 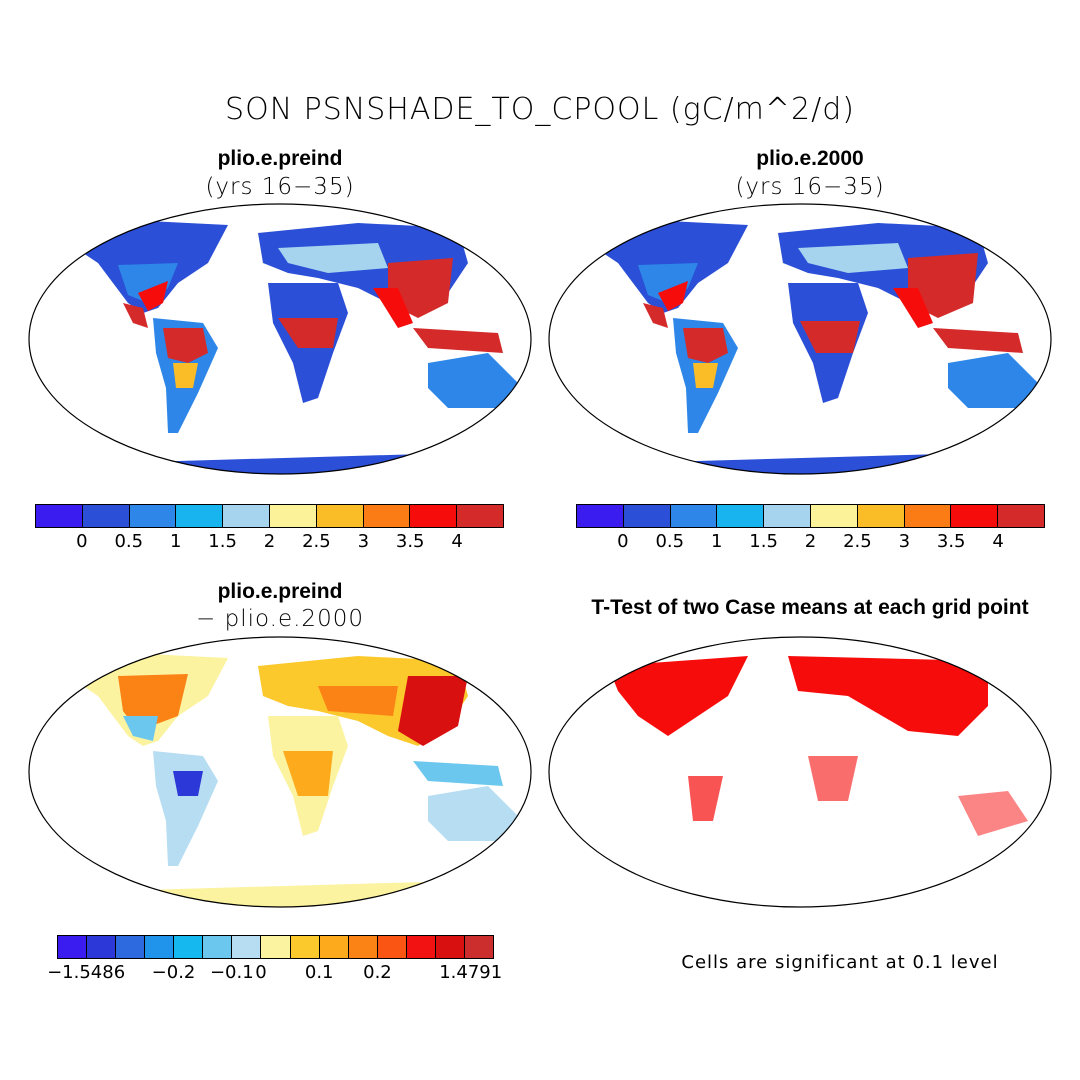 I want to click on panel3-subtitle: − plio.e.2000, so click(x=280, y=619).